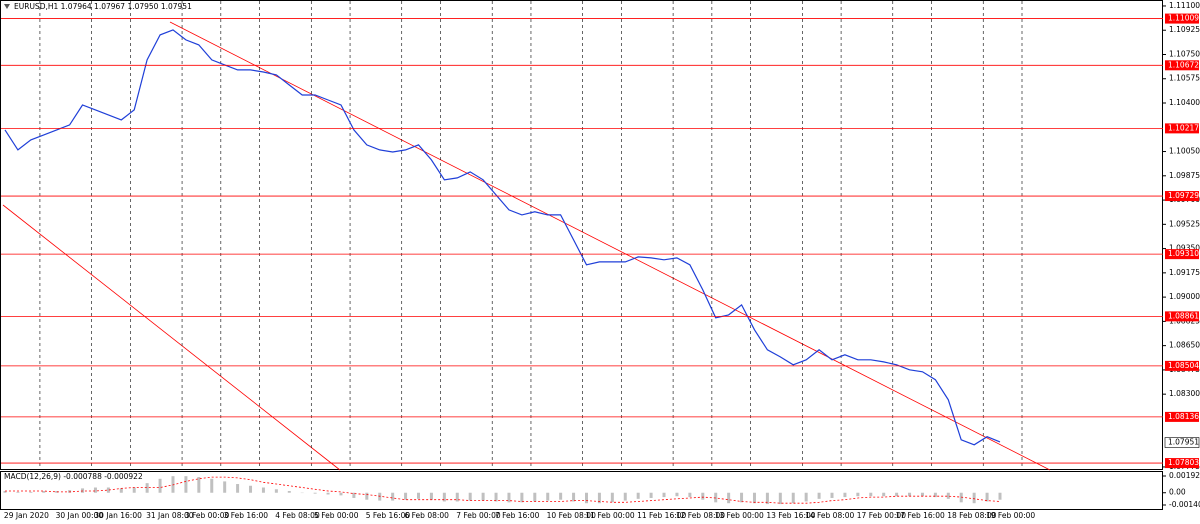  Describe the element at coordinates (1184, 248) in the screenshot. I see `y-tick-label: 1.09350` at that location.